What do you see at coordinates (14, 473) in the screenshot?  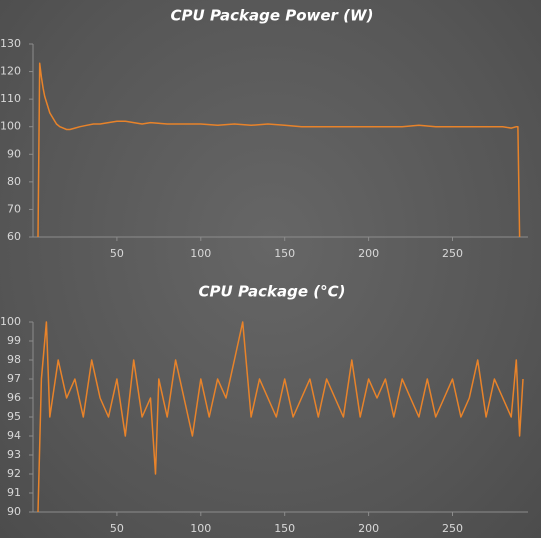 I see `y-tick-label: 92` at bounding box center [14, 473].